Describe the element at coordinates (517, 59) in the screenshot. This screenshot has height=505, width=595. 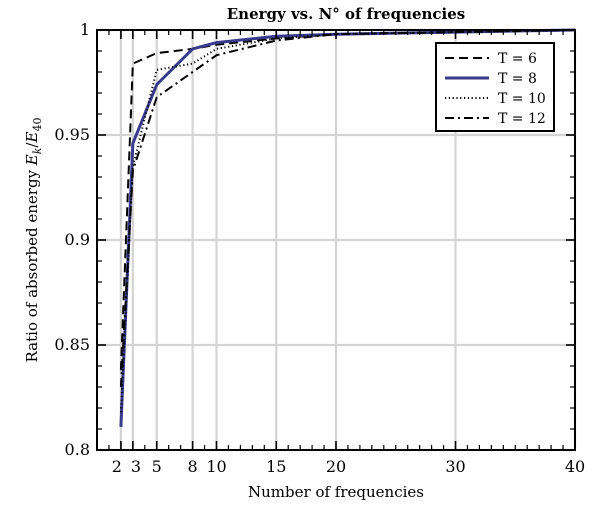
I see `legend-label: T = 6` at that location.